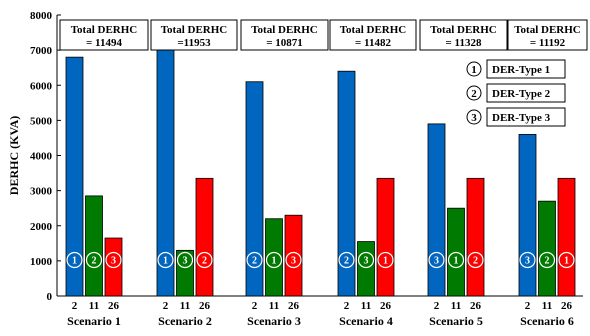 This screenshot has height=336, width=590. Describe the element at coordinates (41, 86) in the screenshot. I see `y-tick-label: 6000` at that location.